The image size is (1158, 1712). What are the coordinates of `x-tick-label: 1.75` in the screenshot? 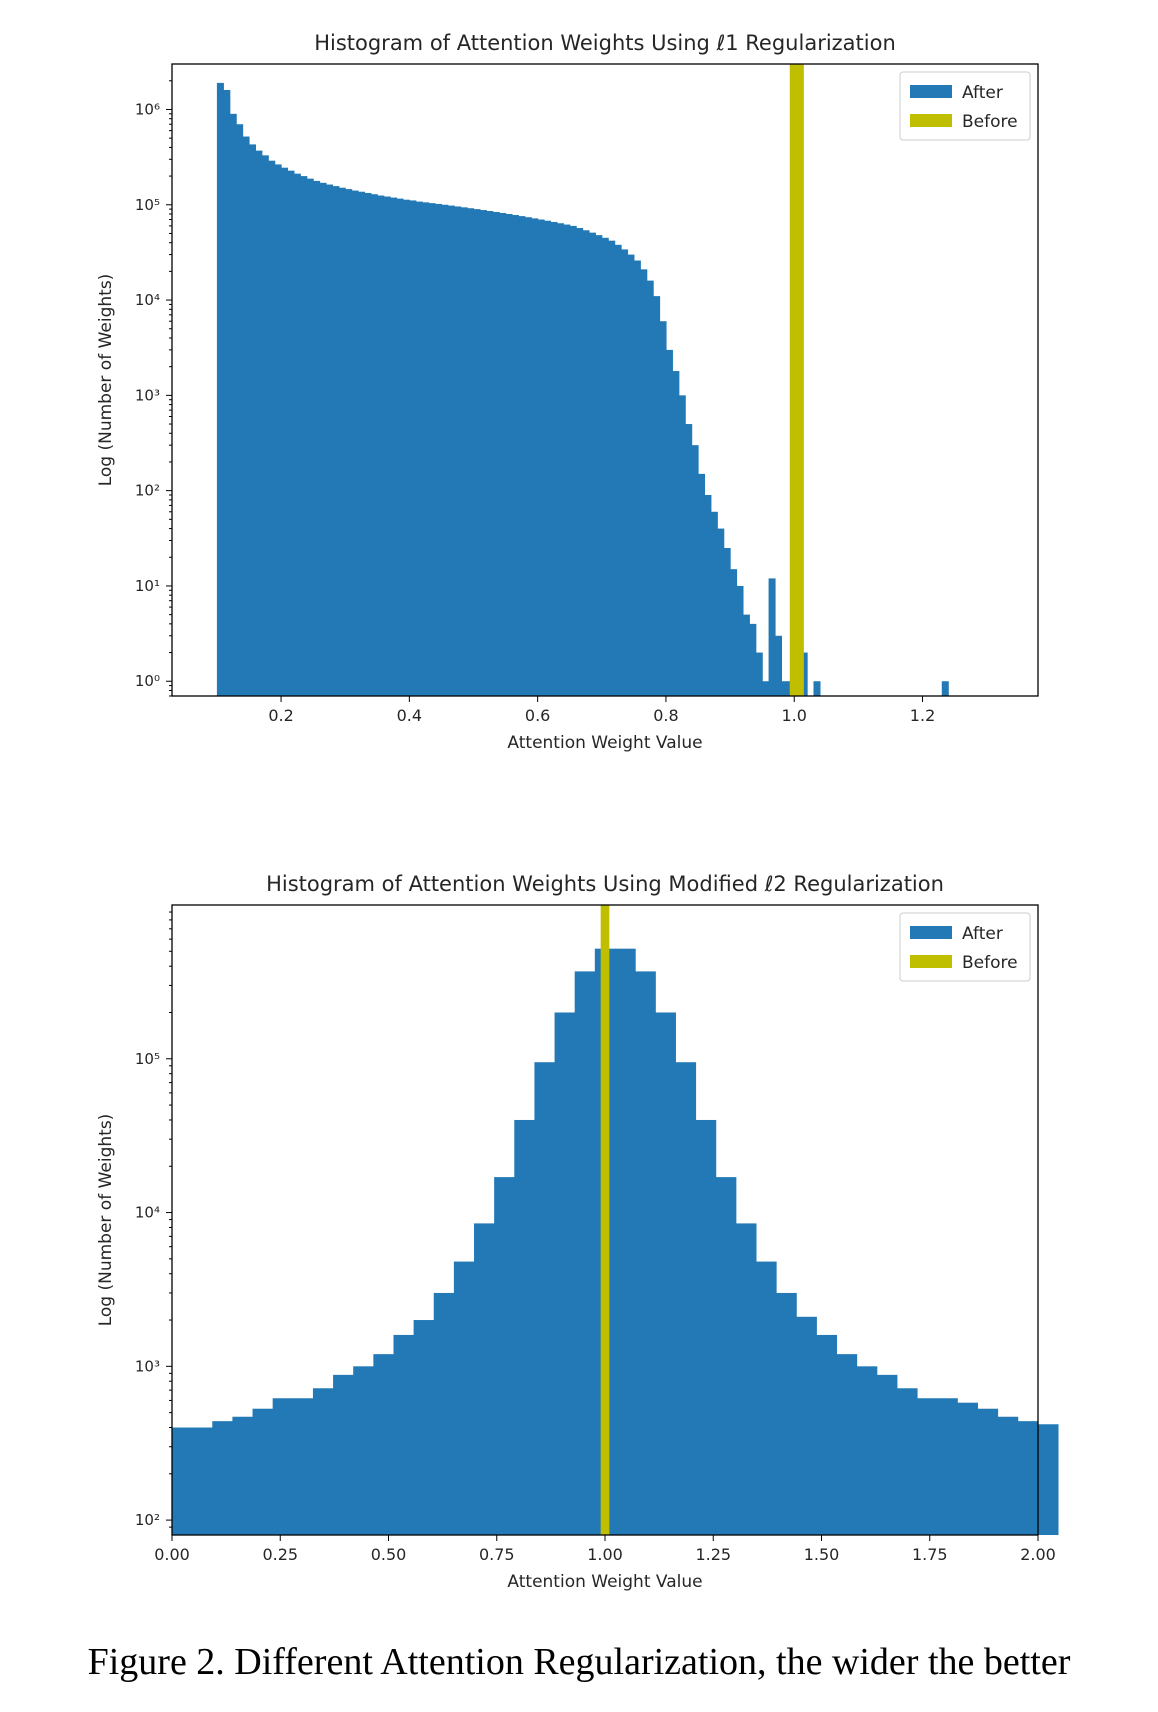 It's located at (930, 1554).